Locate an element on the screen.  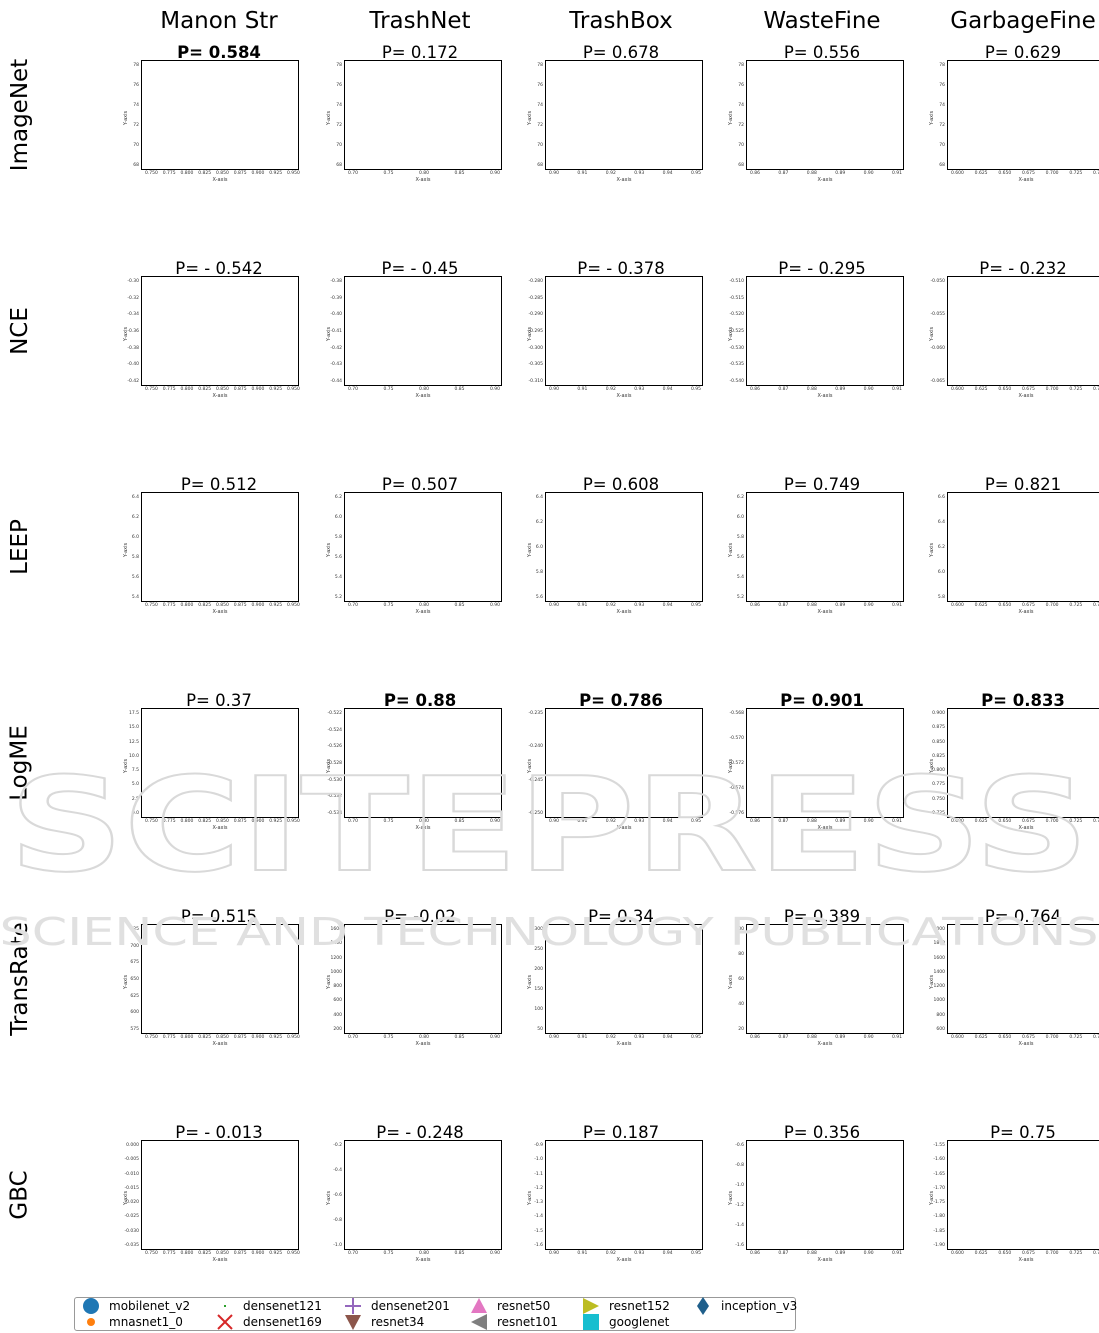
y-tick-label: 0.875 is located at coordinates (938, 728).